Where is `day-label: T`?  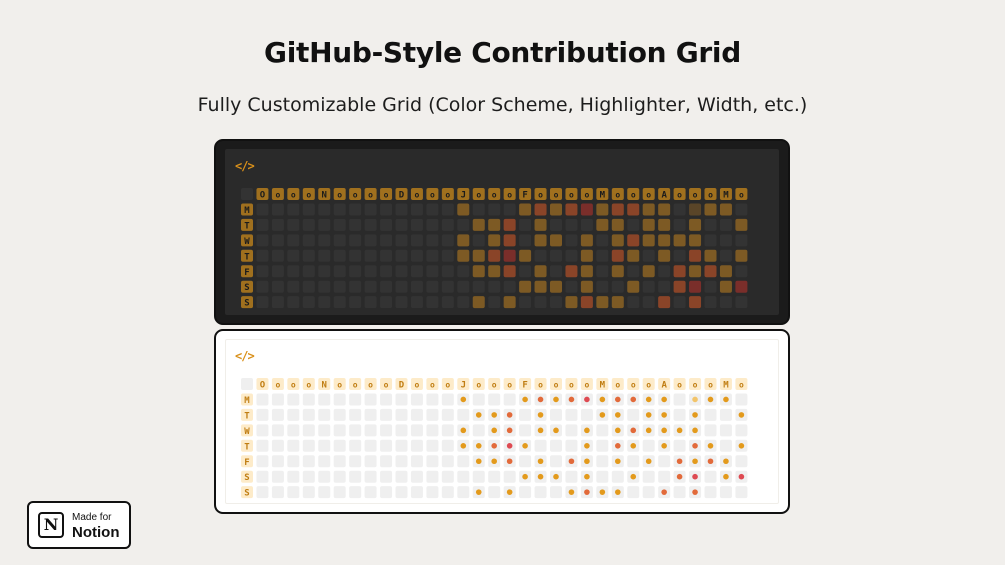 day-label: T is located at coordinates (247, 257).